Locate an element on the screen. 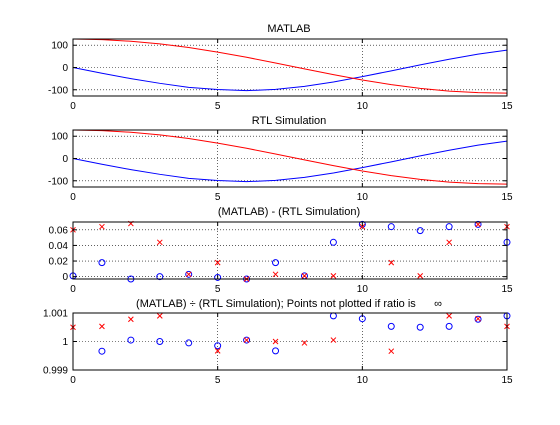 Image resolution: width=560 pixels, height=425 pixels. chart-title: MATLAB is located at coordinates (288, 29).